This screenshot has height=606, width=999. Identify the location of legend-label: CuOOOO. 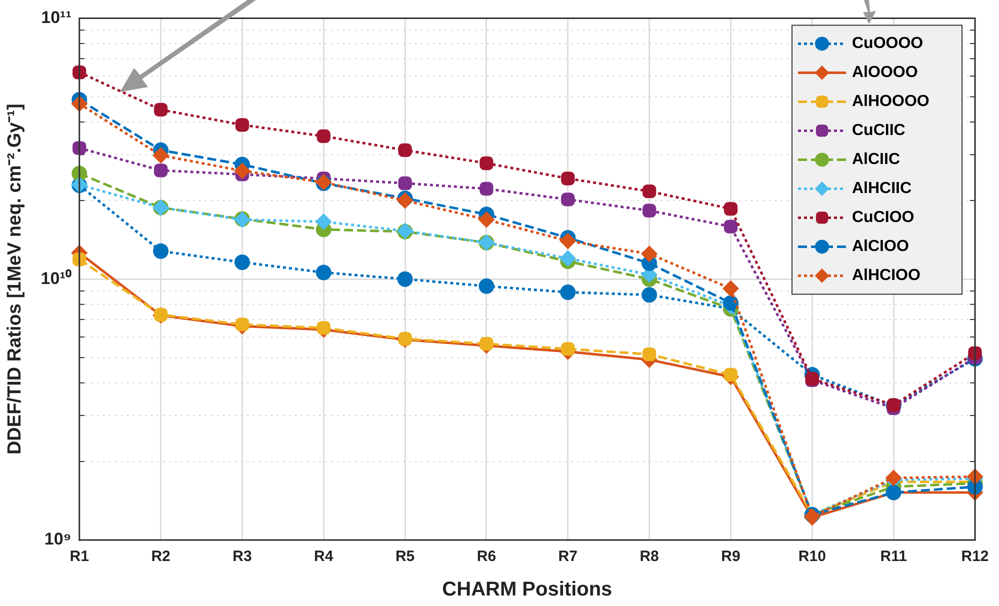
(888, 43).